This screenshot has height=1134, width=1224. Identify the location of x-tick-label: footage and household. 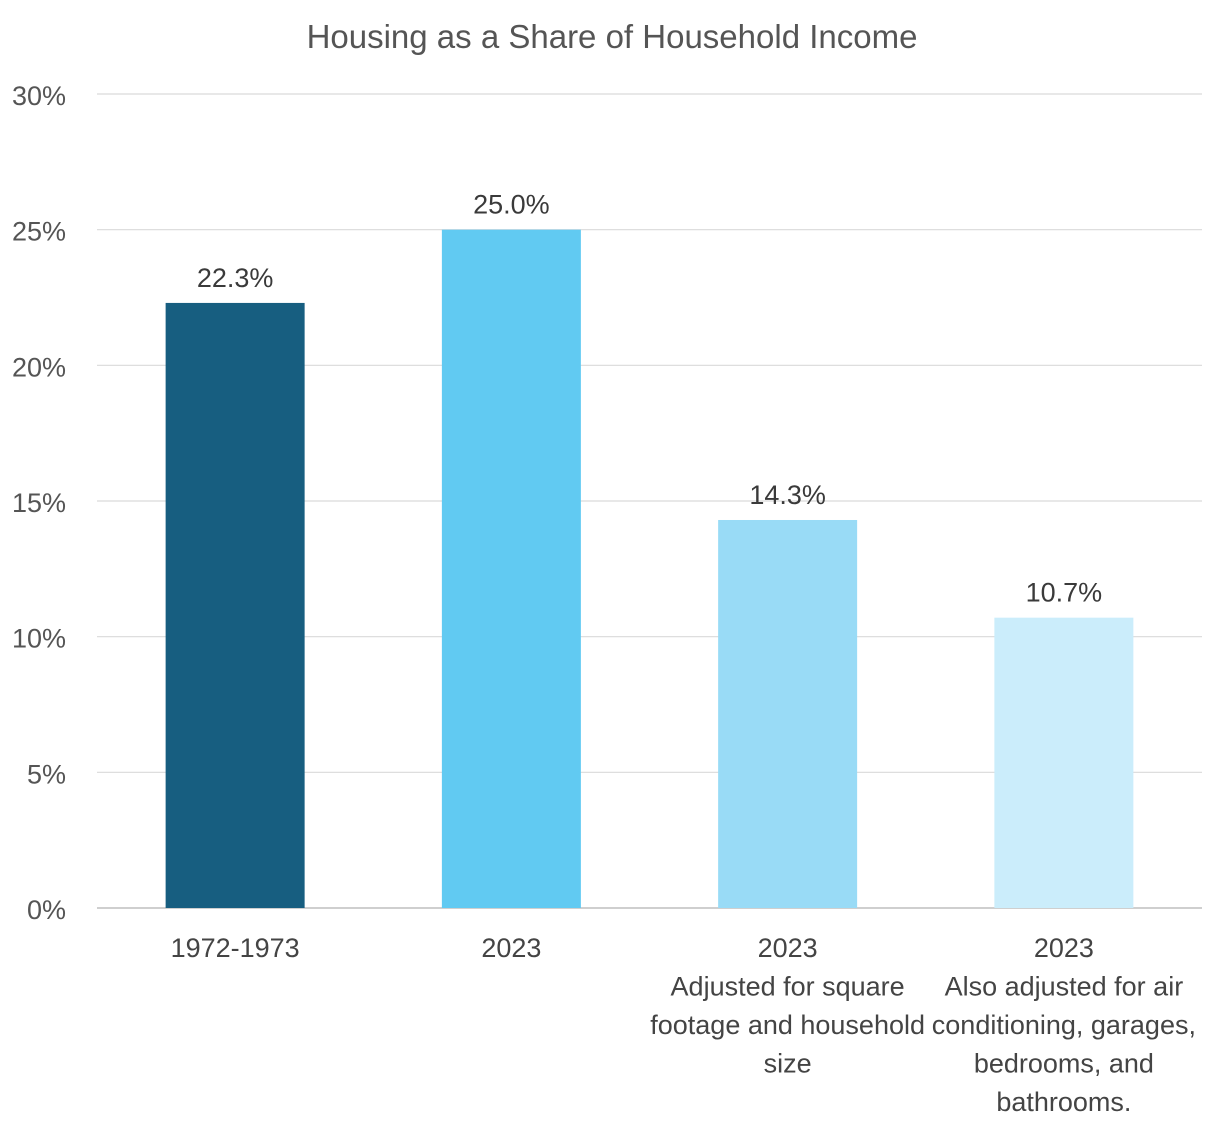
(787, 1025).